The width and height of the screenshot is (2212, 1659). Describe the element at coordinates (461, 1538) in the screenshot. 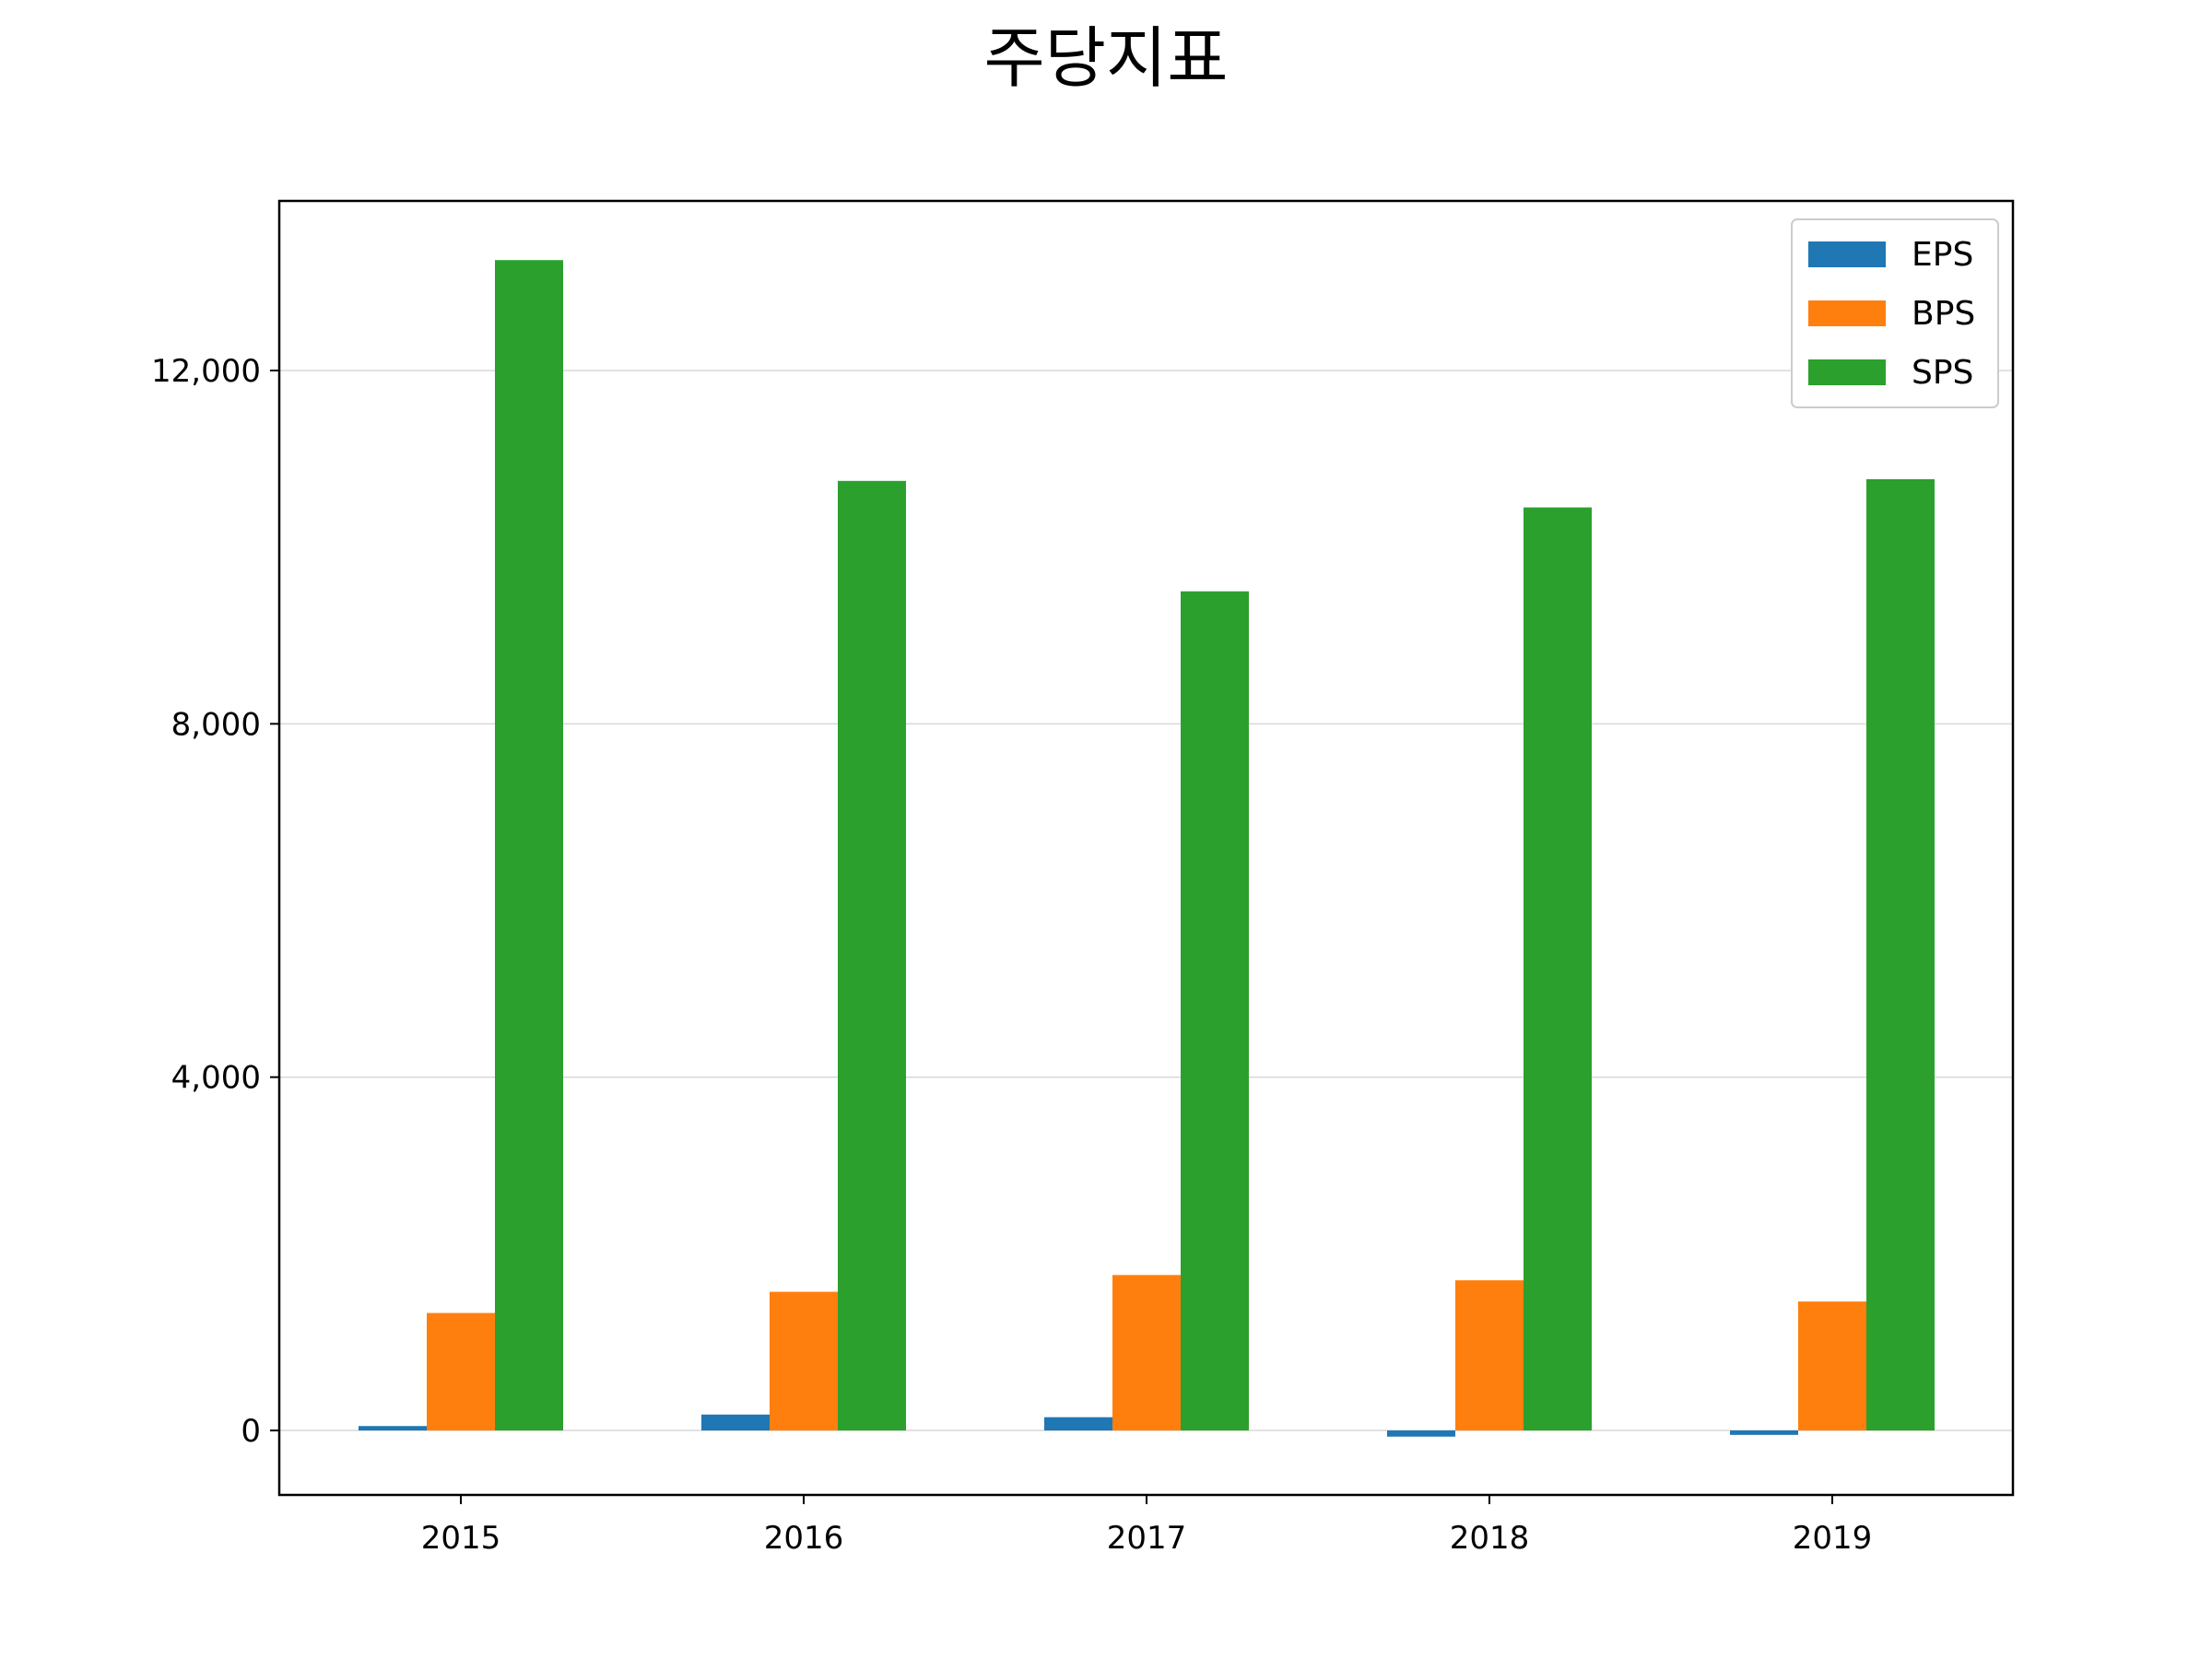

I see `x-tick-label: 2015` at that location.